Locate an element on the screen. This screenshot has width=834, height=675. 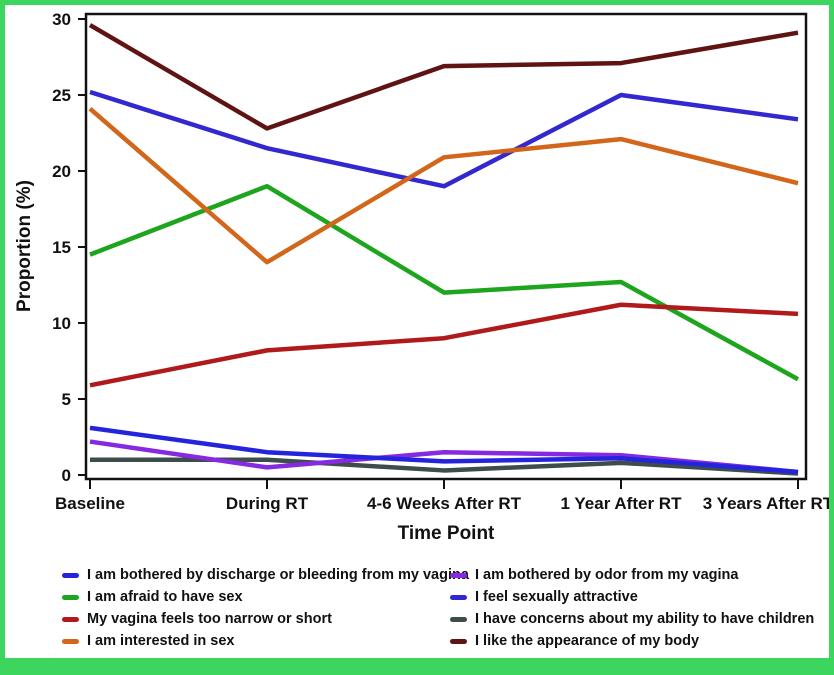
x-tick-label: Baseline is located at coordinates (90, 503).